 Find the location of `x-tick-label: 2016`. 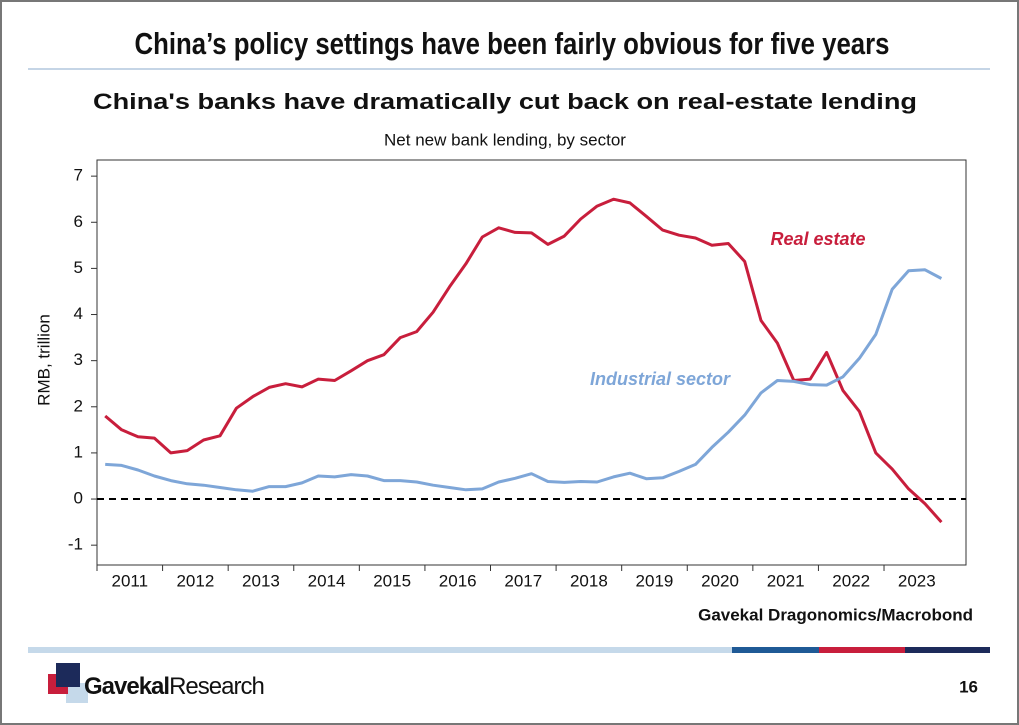

x-tick-label: 2016 is located at coordinates (458, 580).